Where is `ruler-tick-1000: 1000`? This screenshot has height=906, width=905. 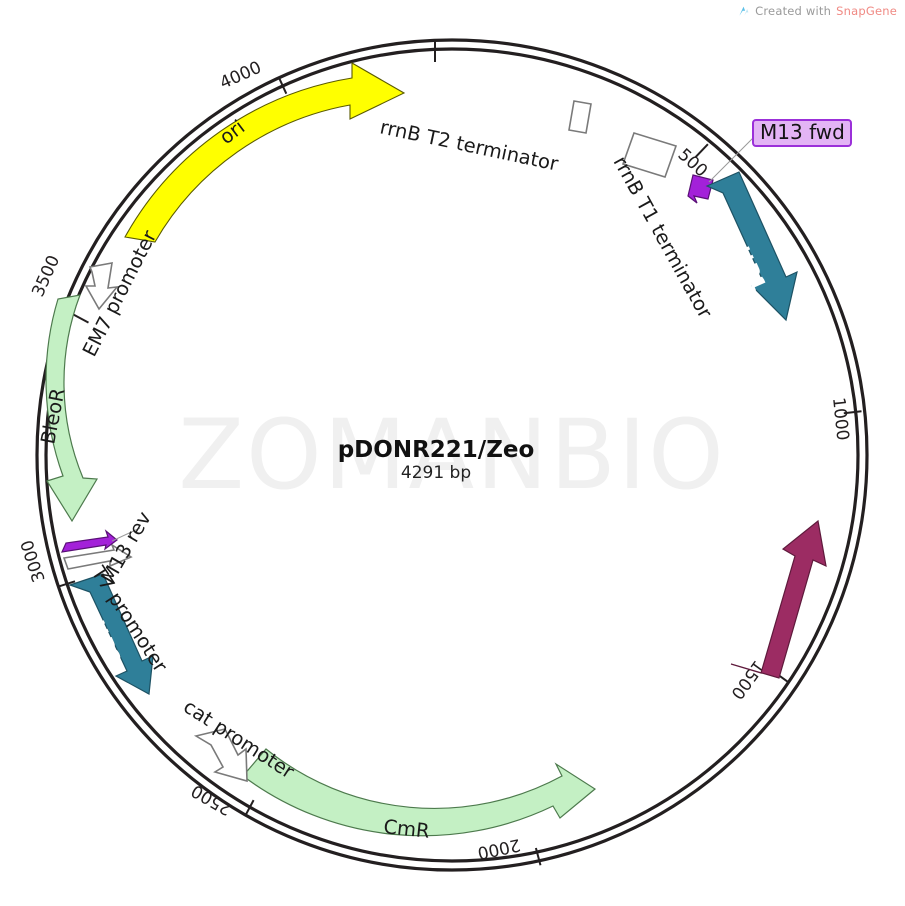 ruler-tick-1000: 1000 is located at coordinates (845, 419).